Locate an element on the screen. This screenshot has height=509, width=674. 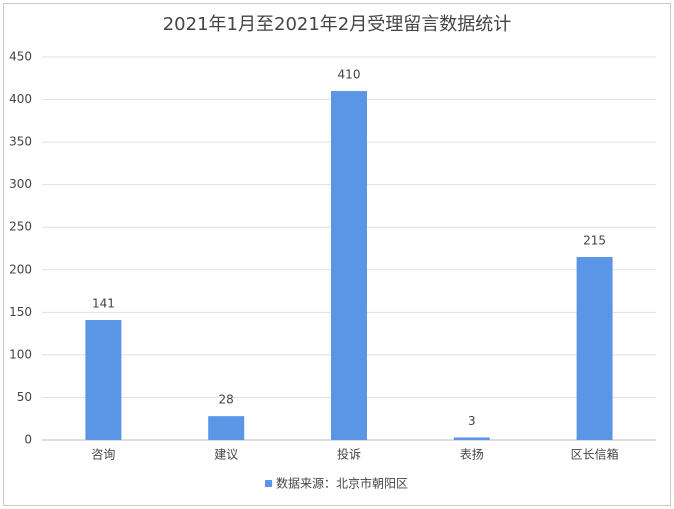
x-tick-label: 表扬 is located at coordinates (472, 454).